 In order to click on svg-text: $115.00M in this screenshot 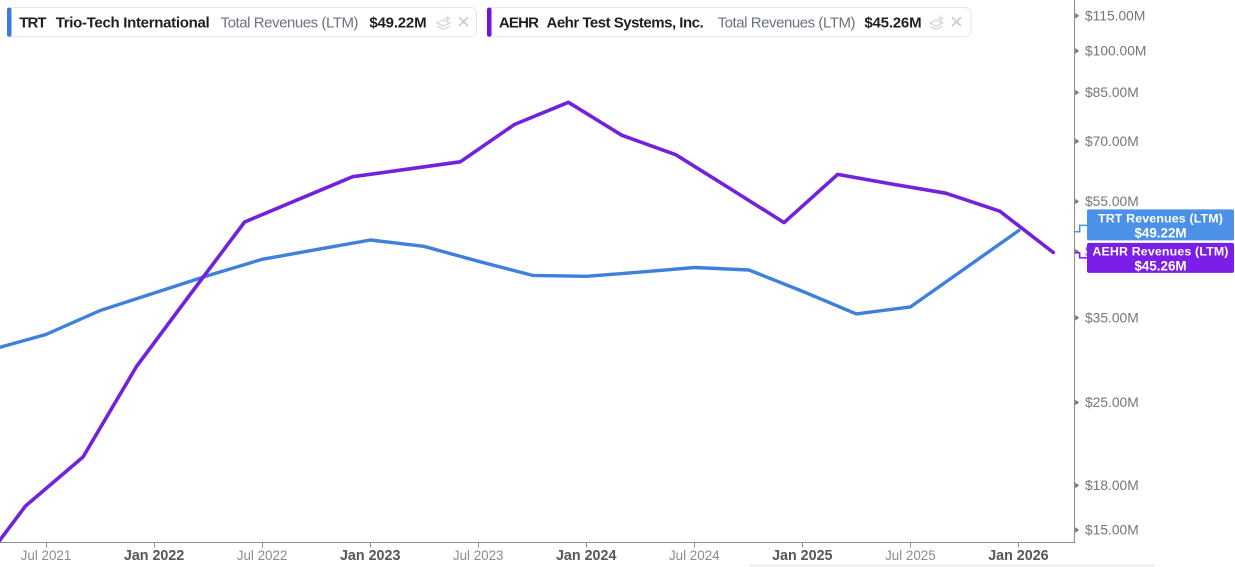, I will do `click(1115, 16)`.